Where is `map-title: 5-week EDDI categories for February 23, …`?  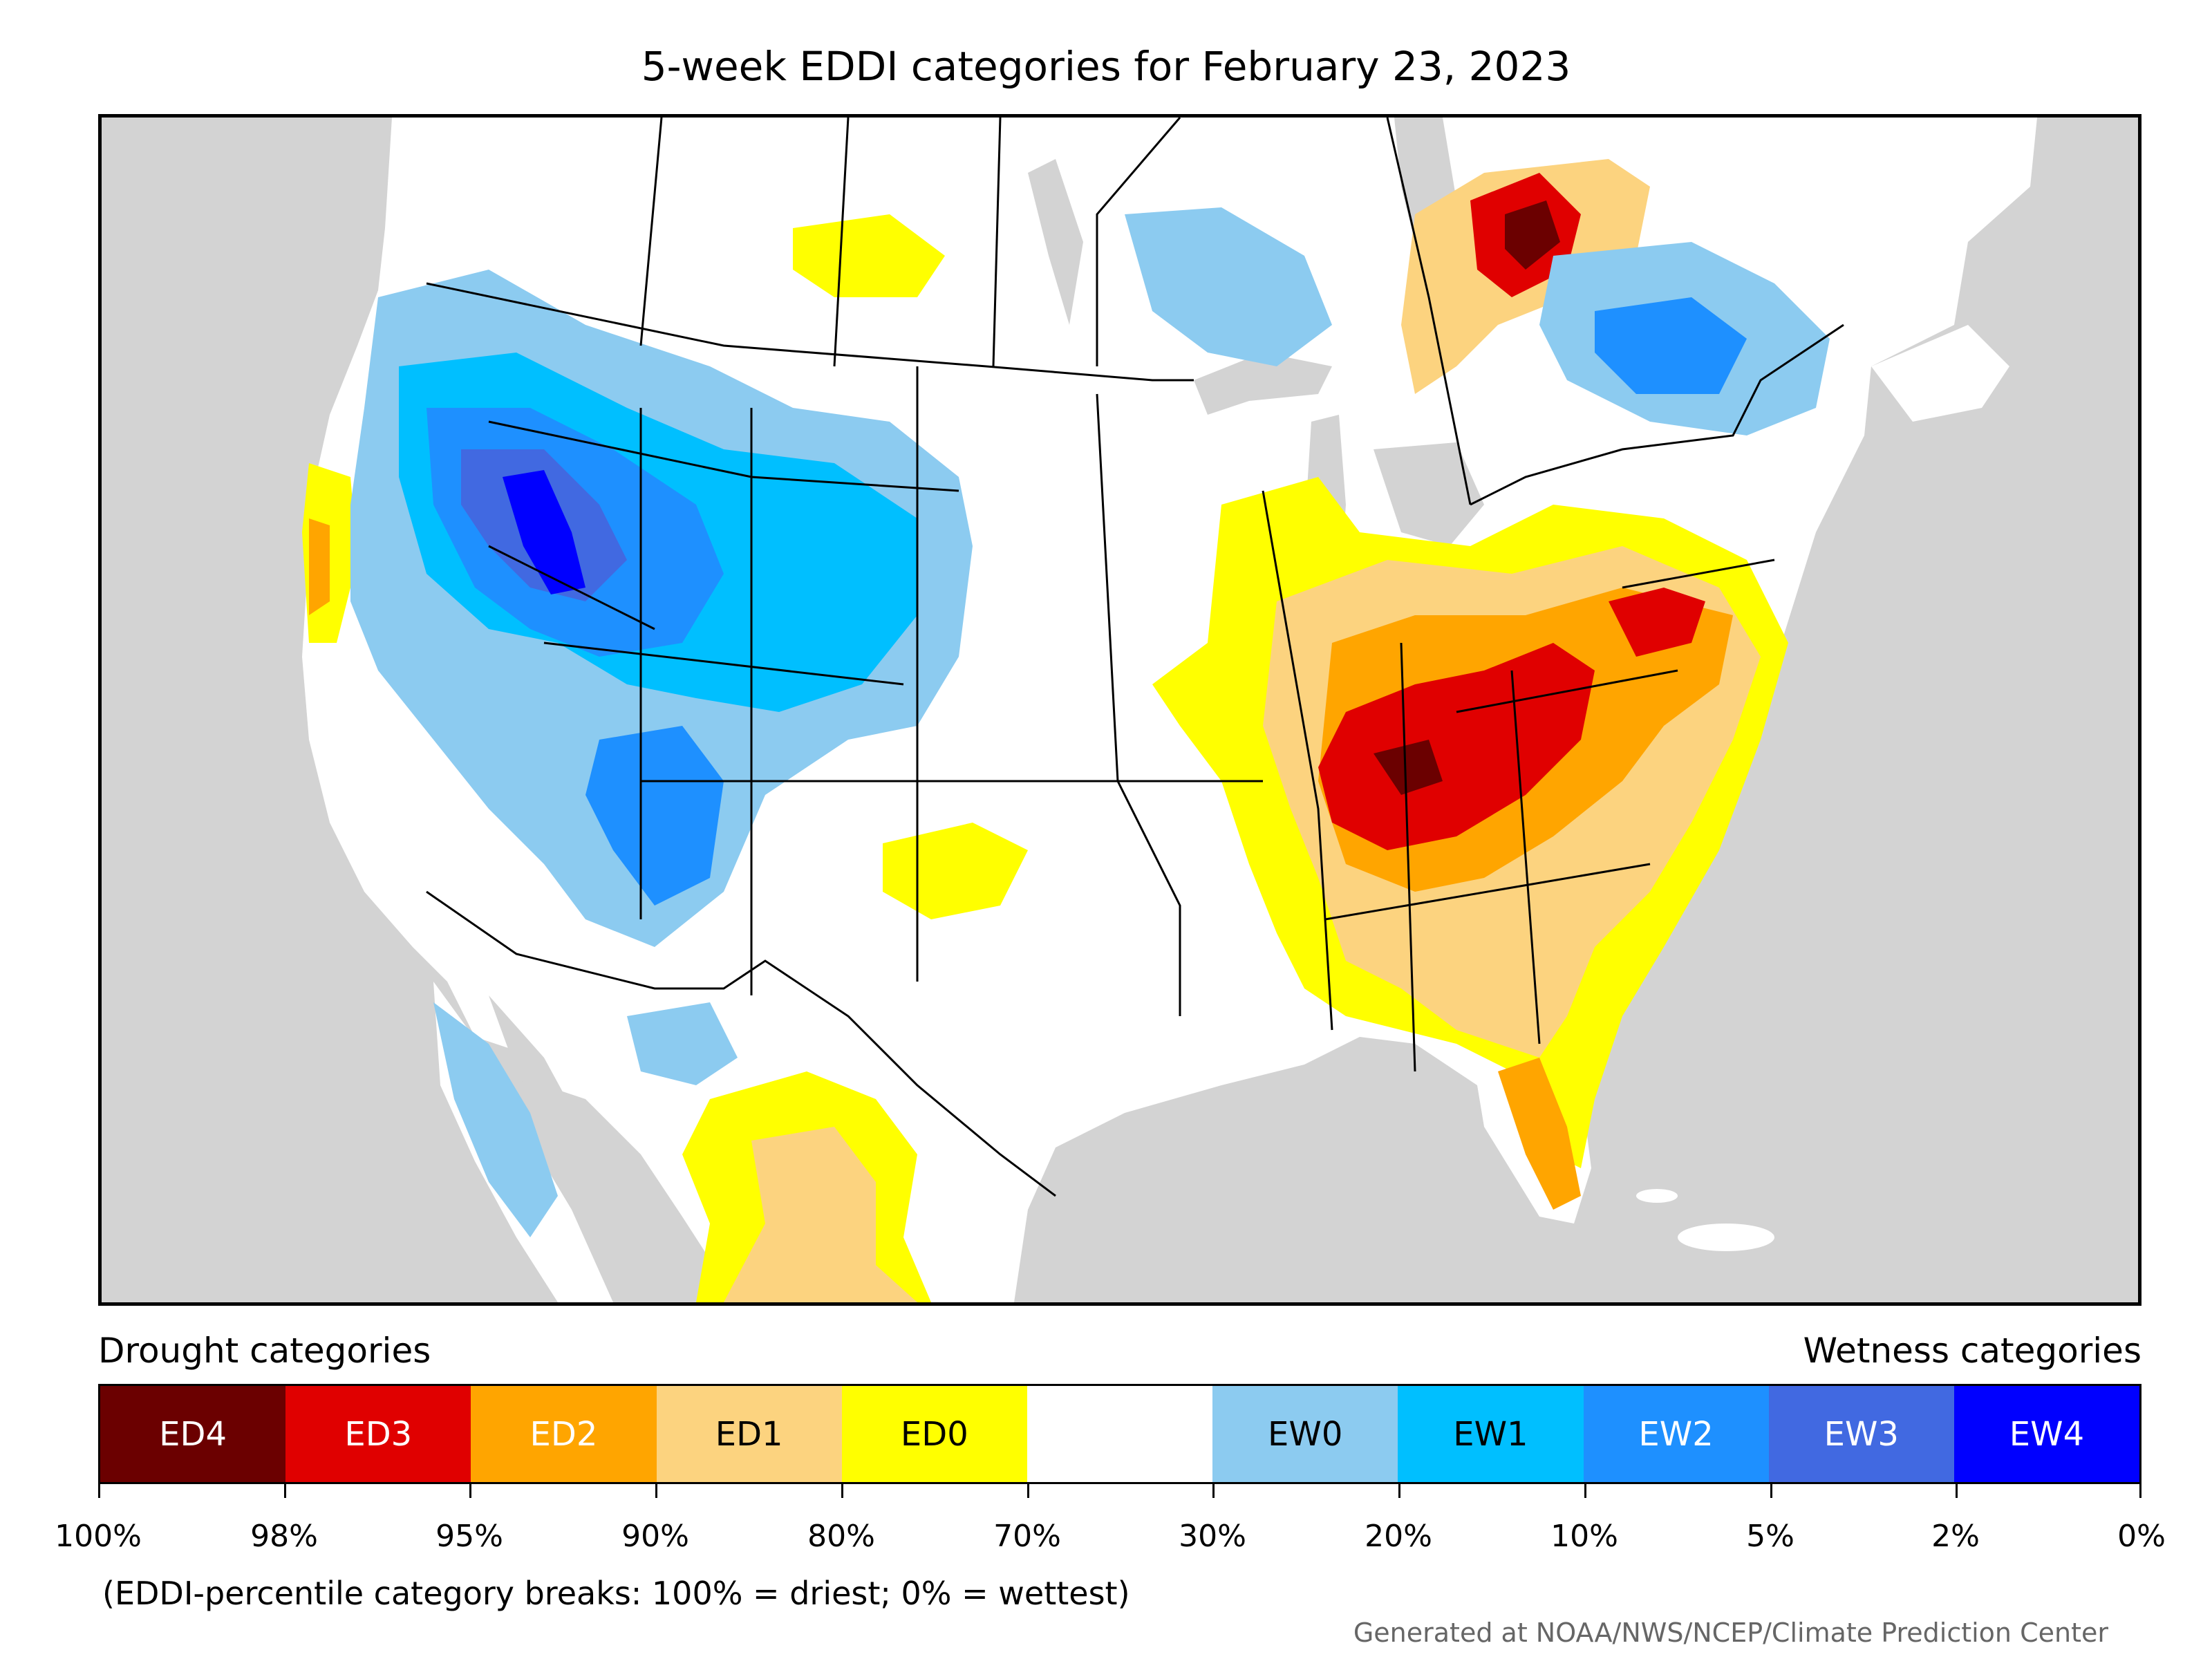 map-title: 5-week EDDI categories for February 23, … is located at coordinates (1106, 66).